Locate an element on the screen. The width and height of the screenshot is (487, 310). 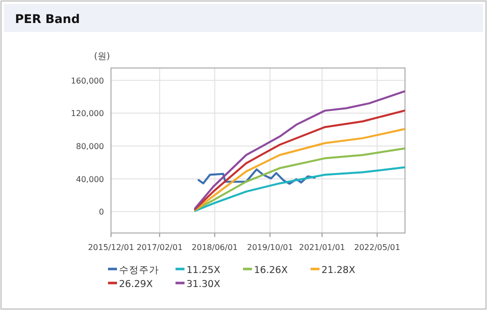
y-tick-label: 40,000 is located at coordinates (90, 179).